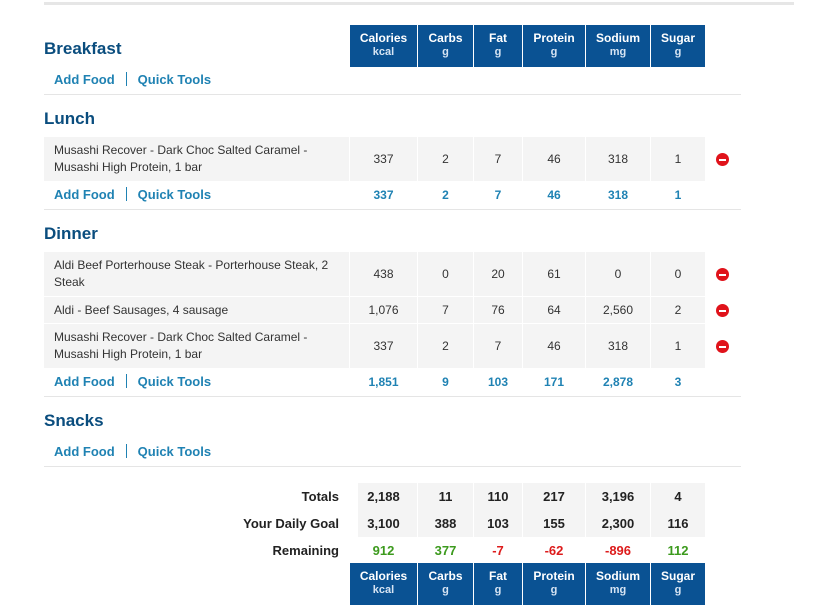 This screenshot has height=613, width=819. I want to click on summary-goal-protein: 155, so click(554, 523).